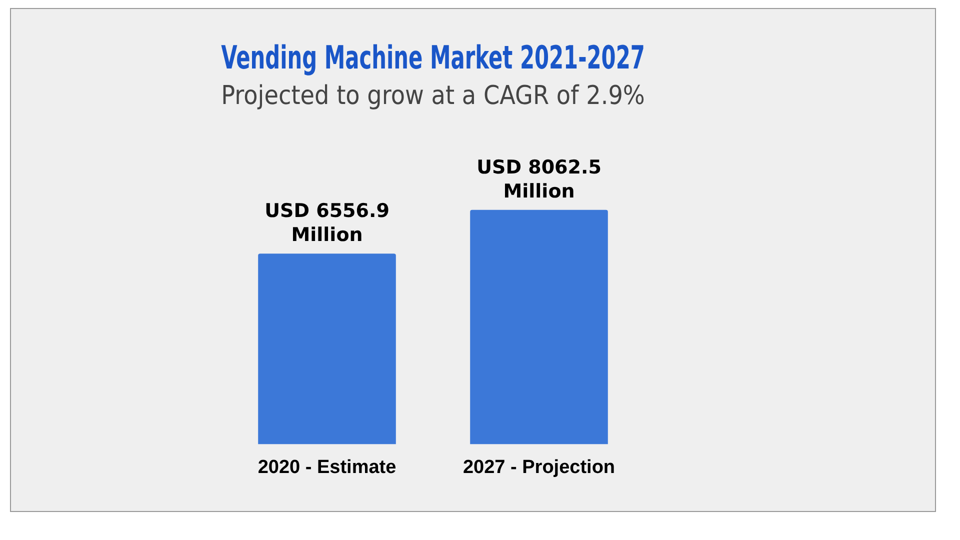  What do you see at coordinates (327, 223) in the screenshot?
I see `data-label: USD 6556.9 Million` at bounding box center [327, 223].